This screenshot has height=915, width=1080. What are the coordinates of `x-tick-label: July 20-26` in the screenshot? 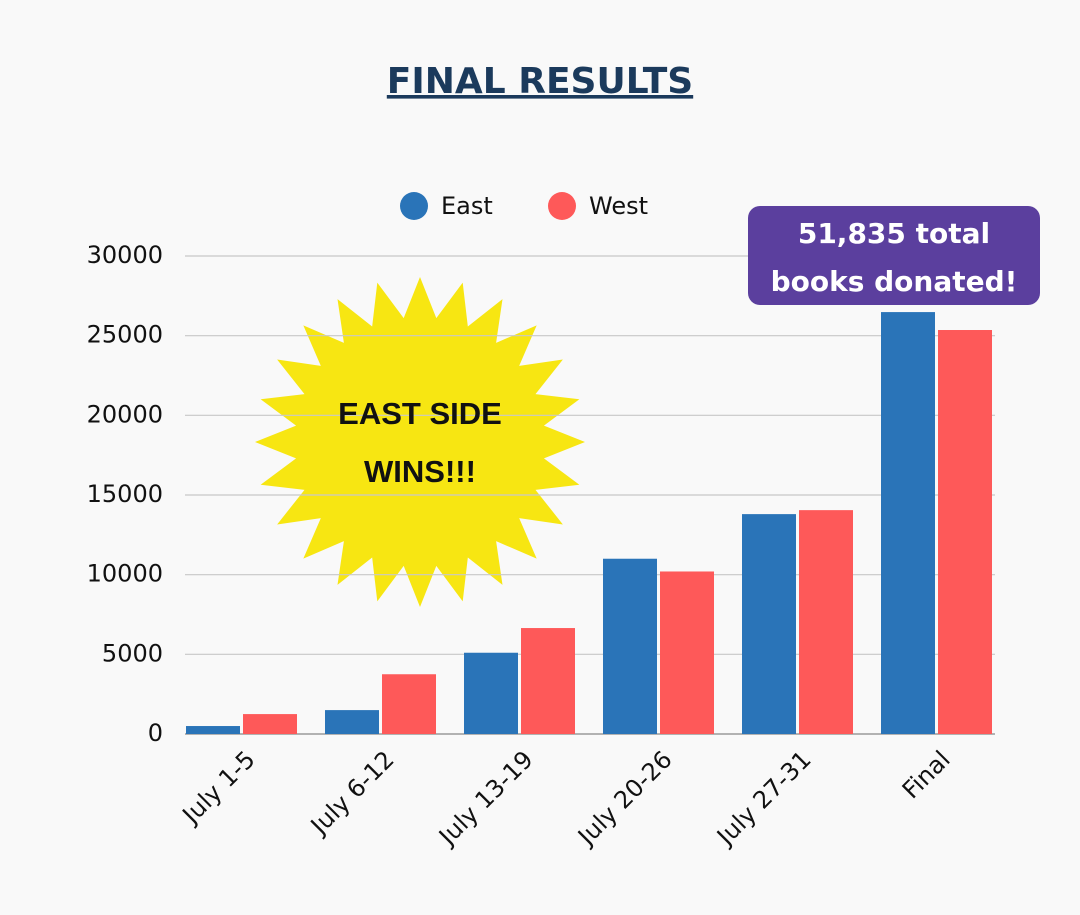 It's located at (624, 798).